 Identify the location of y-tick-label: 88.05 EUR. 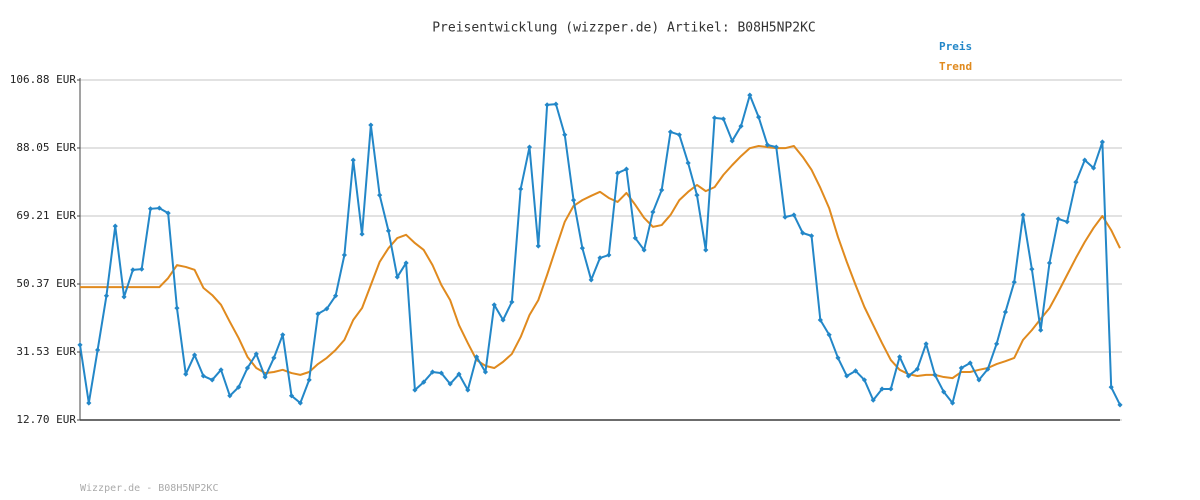
(46, 147).